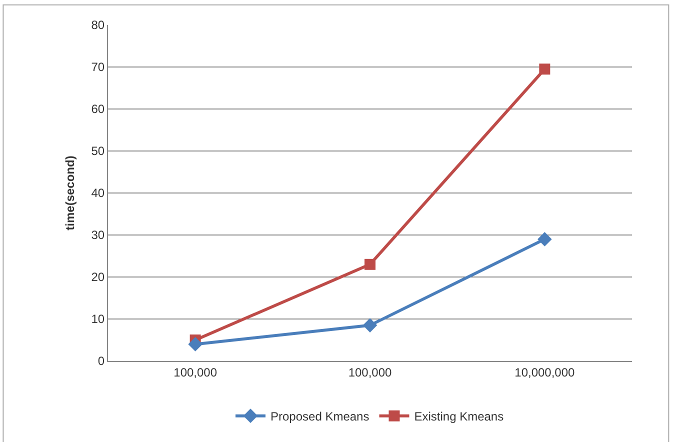 This screenshot has width=677, height=442. What do you see at coordinates (459, 417) in the screenshot?
I see `legend-label: Existing Kmeans` at bounding box center [459, 417].